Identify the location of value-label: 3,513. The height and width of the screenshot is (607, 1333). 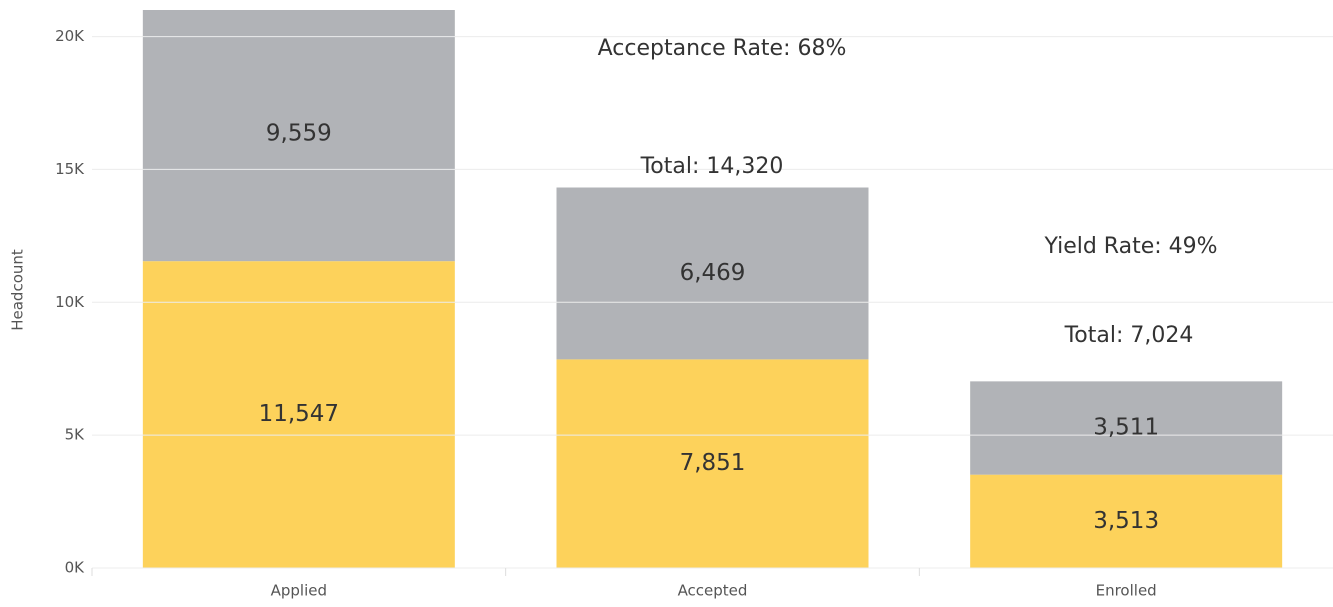
(1126, 521).